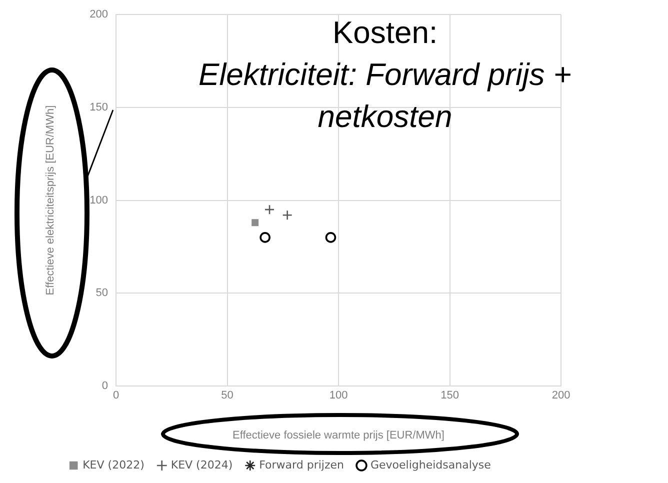  What do you see at coordinates (385, 96) in the screenshot?
I see `text: Elektriciteit: Forward prijs + netkosten` at bounding box center [385, 96].